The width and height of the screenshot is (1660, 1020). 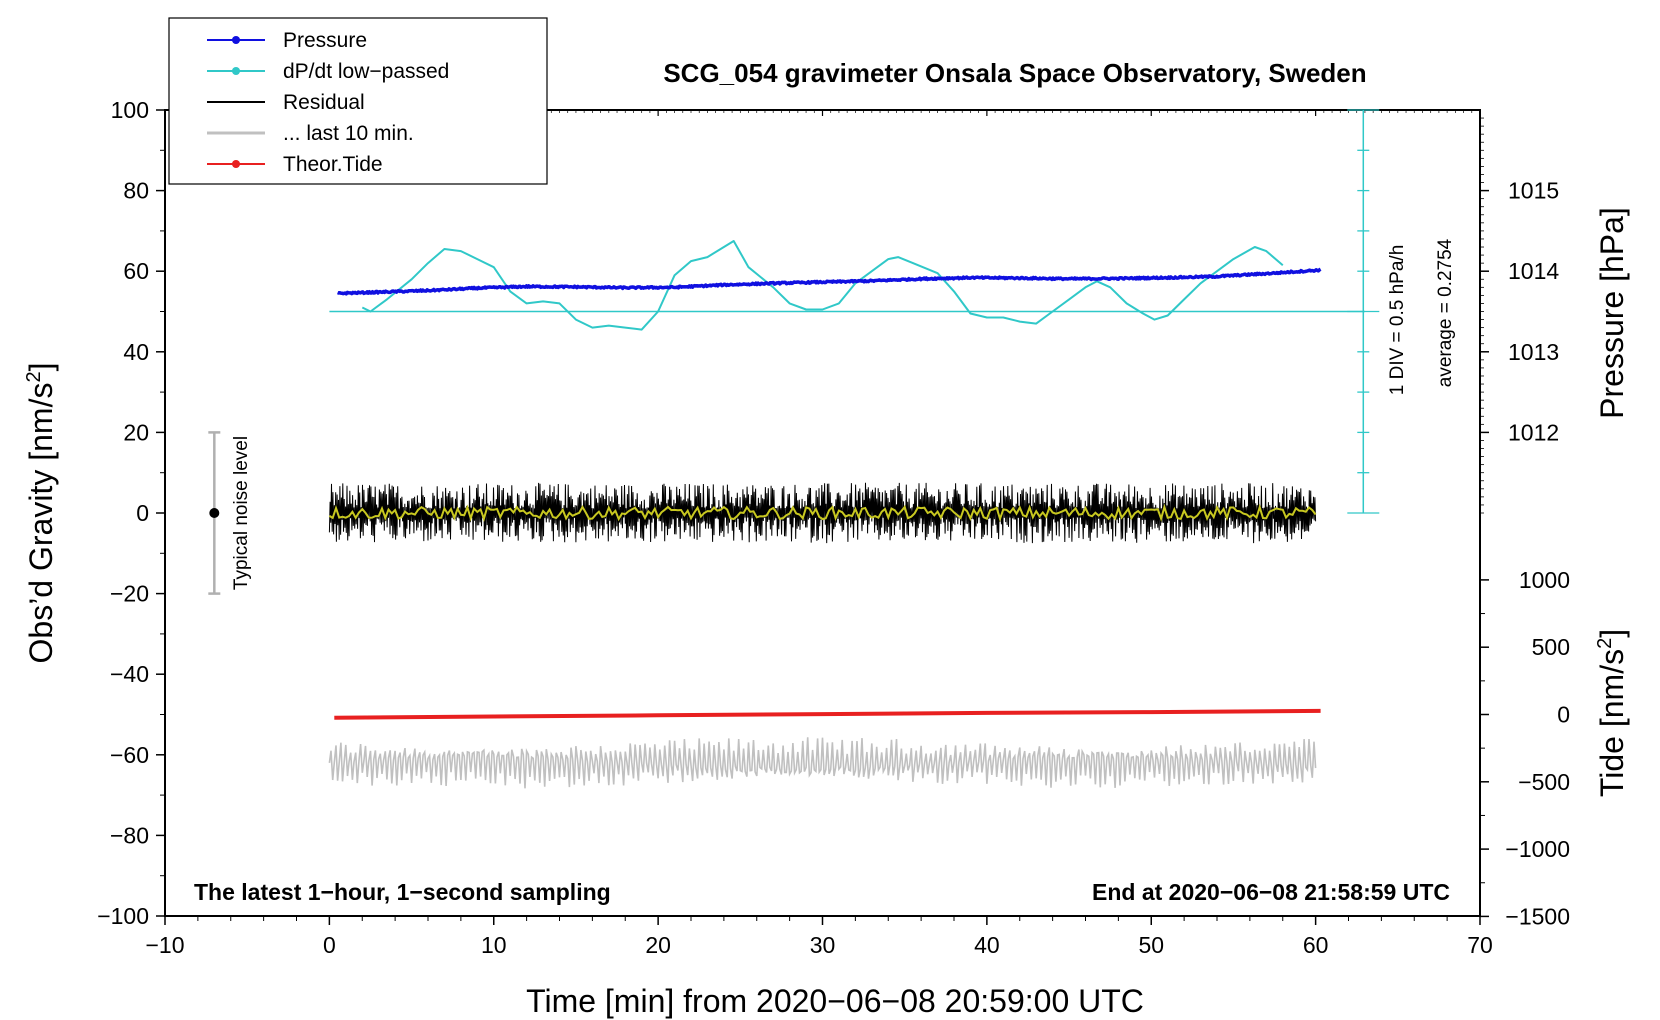 I want to click on y-tick-label: 20, so click(x=136, y=432).